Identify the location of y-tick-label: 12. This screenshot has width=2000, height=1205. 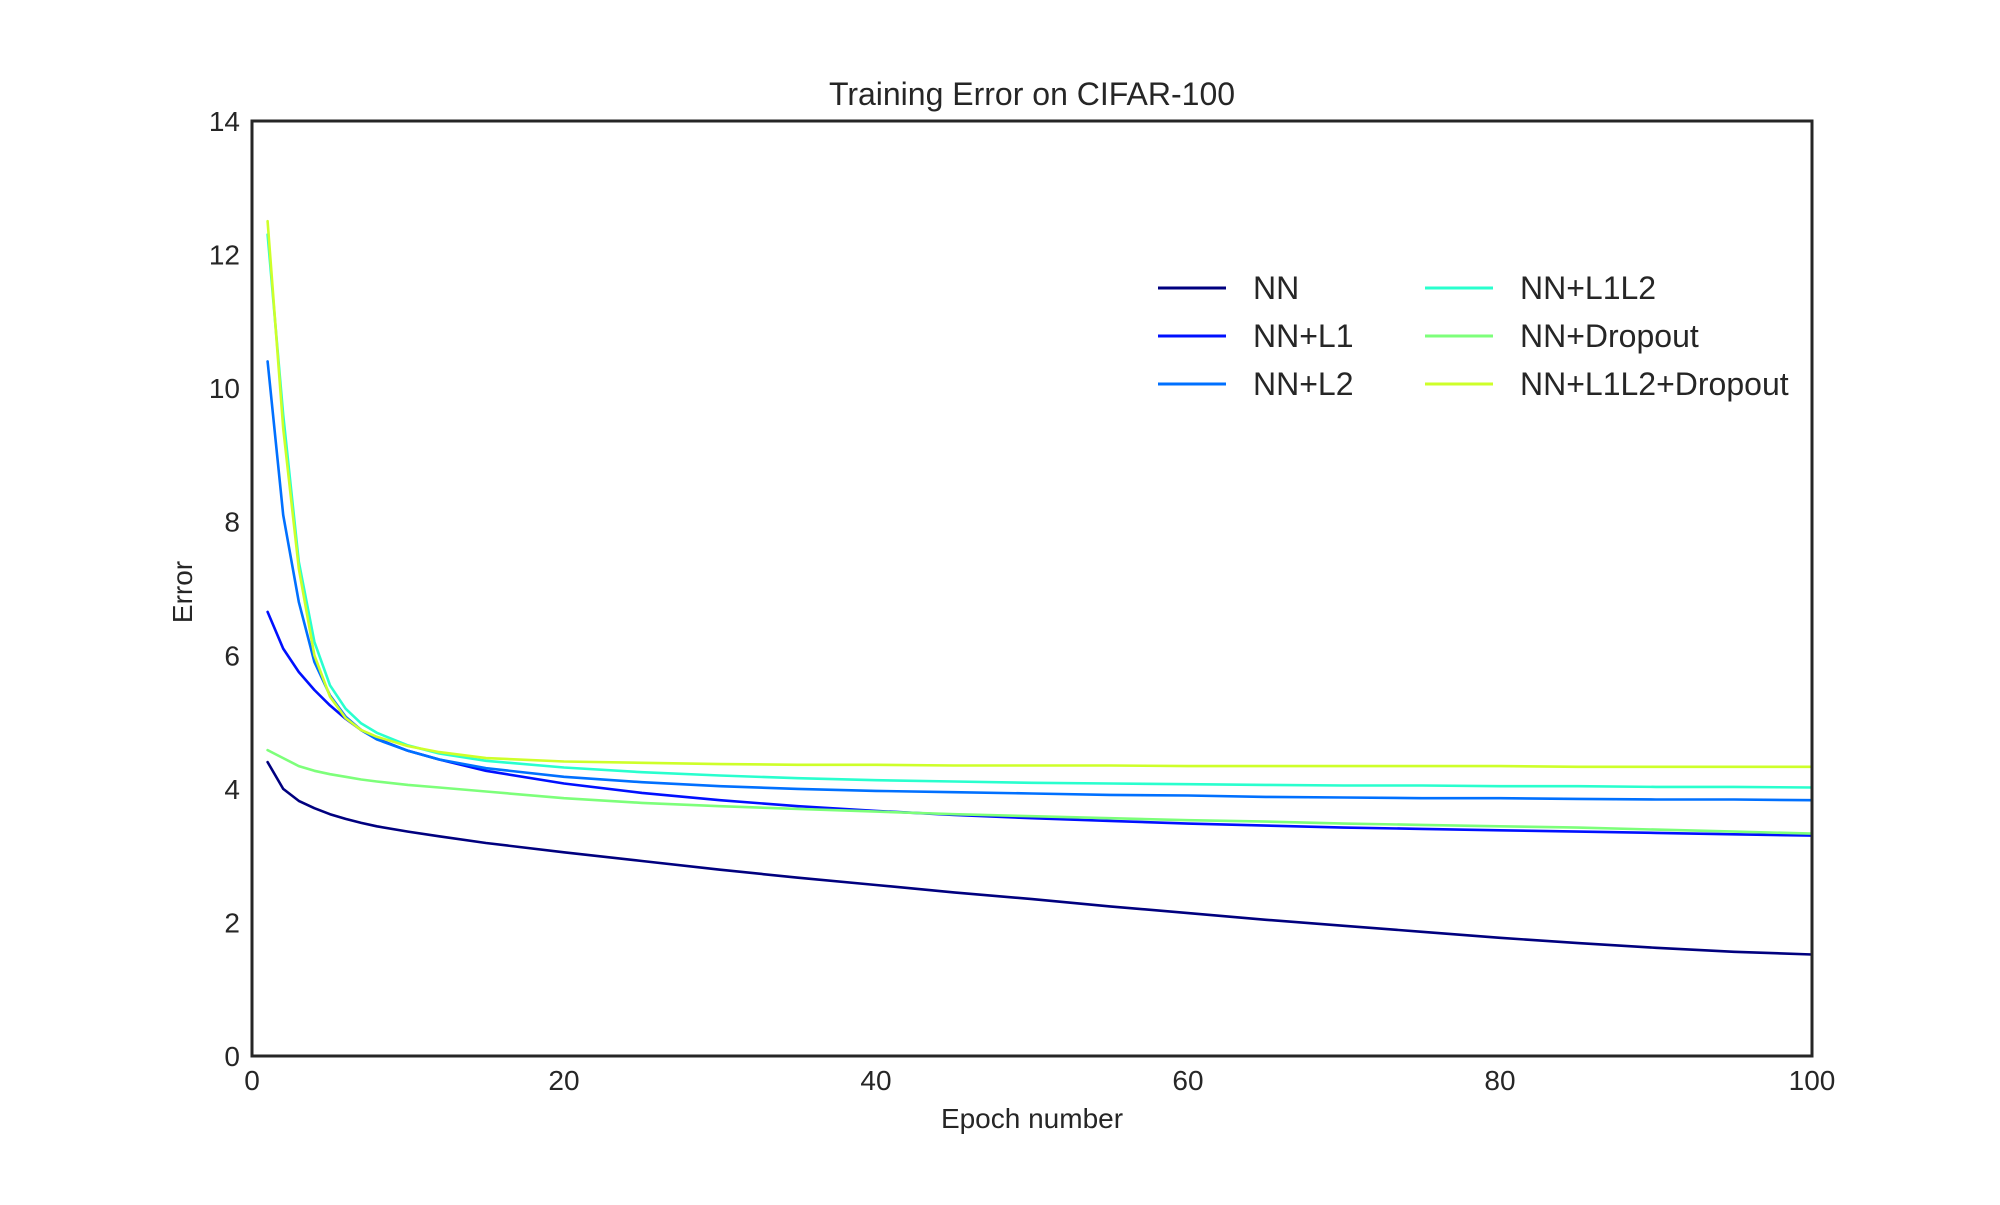
(224, 255).